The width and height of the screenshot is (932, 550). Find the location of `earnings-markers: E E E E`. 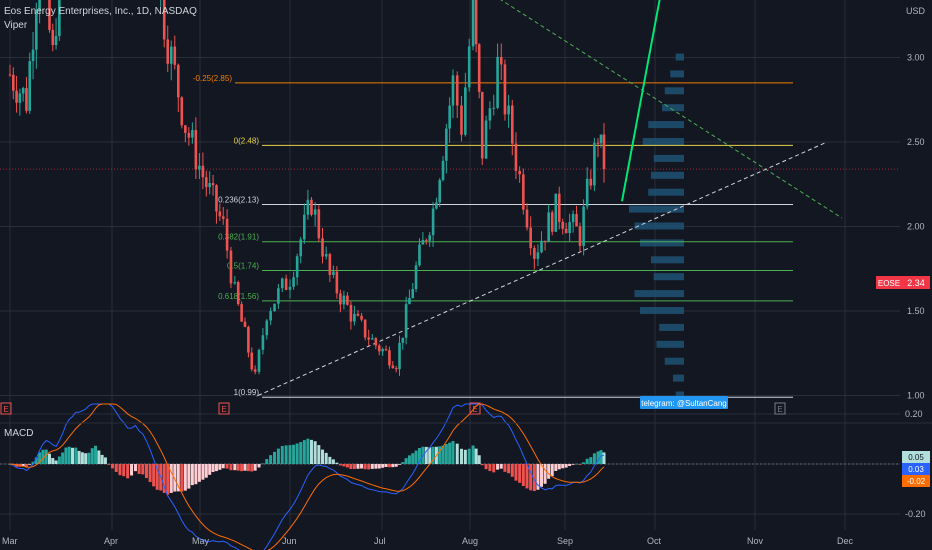

earnings-markers: E E E E is located at coordinates (393, 408).